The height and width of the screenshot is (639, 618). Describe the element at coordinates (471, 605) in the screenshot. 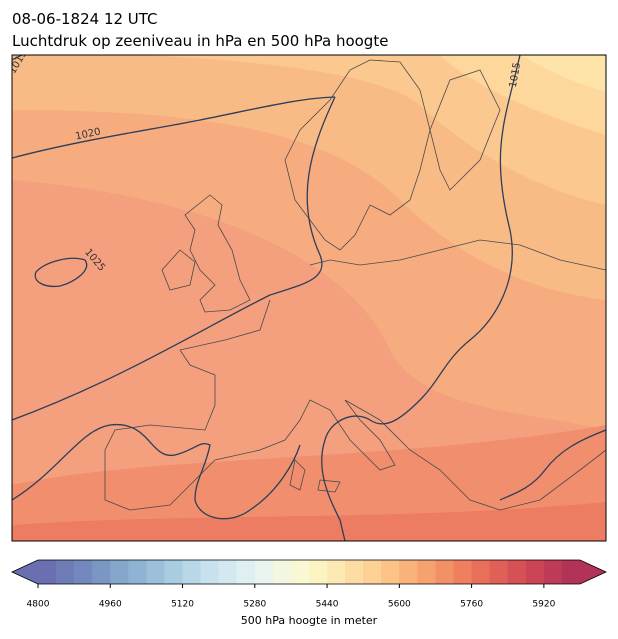

I see `colorbar-tick-label: 5760` at that location.